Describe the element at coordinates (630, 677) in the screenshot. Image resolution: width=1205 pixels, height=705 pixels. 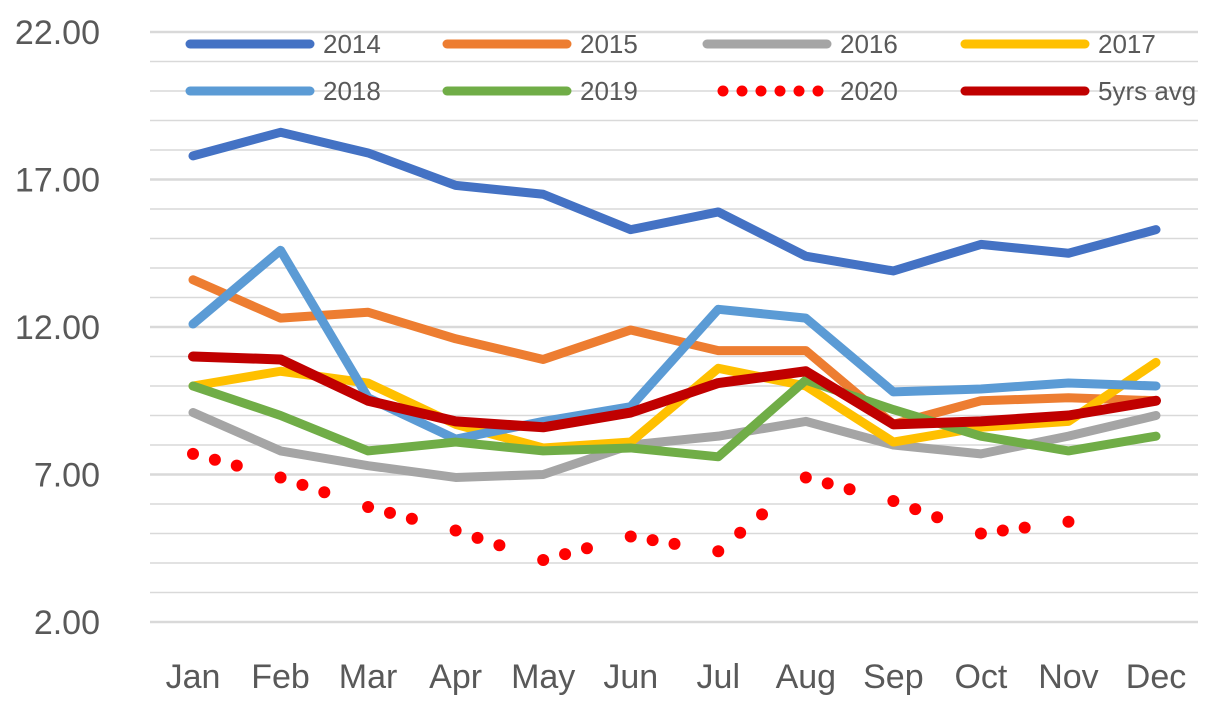
I see `x-tick-label: Jun` at that location.